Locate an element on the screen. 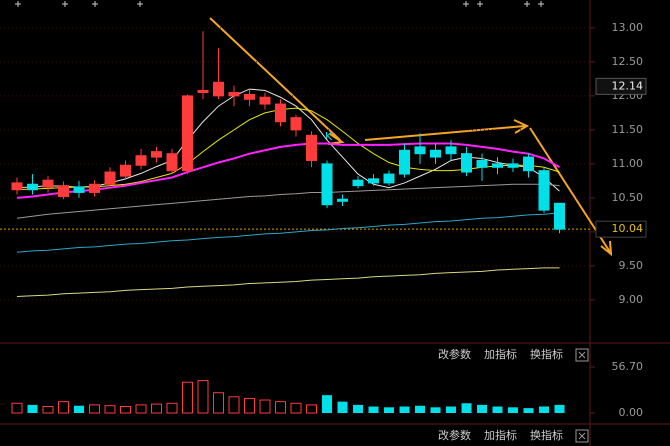  marker is located at coordinates (279, 4).